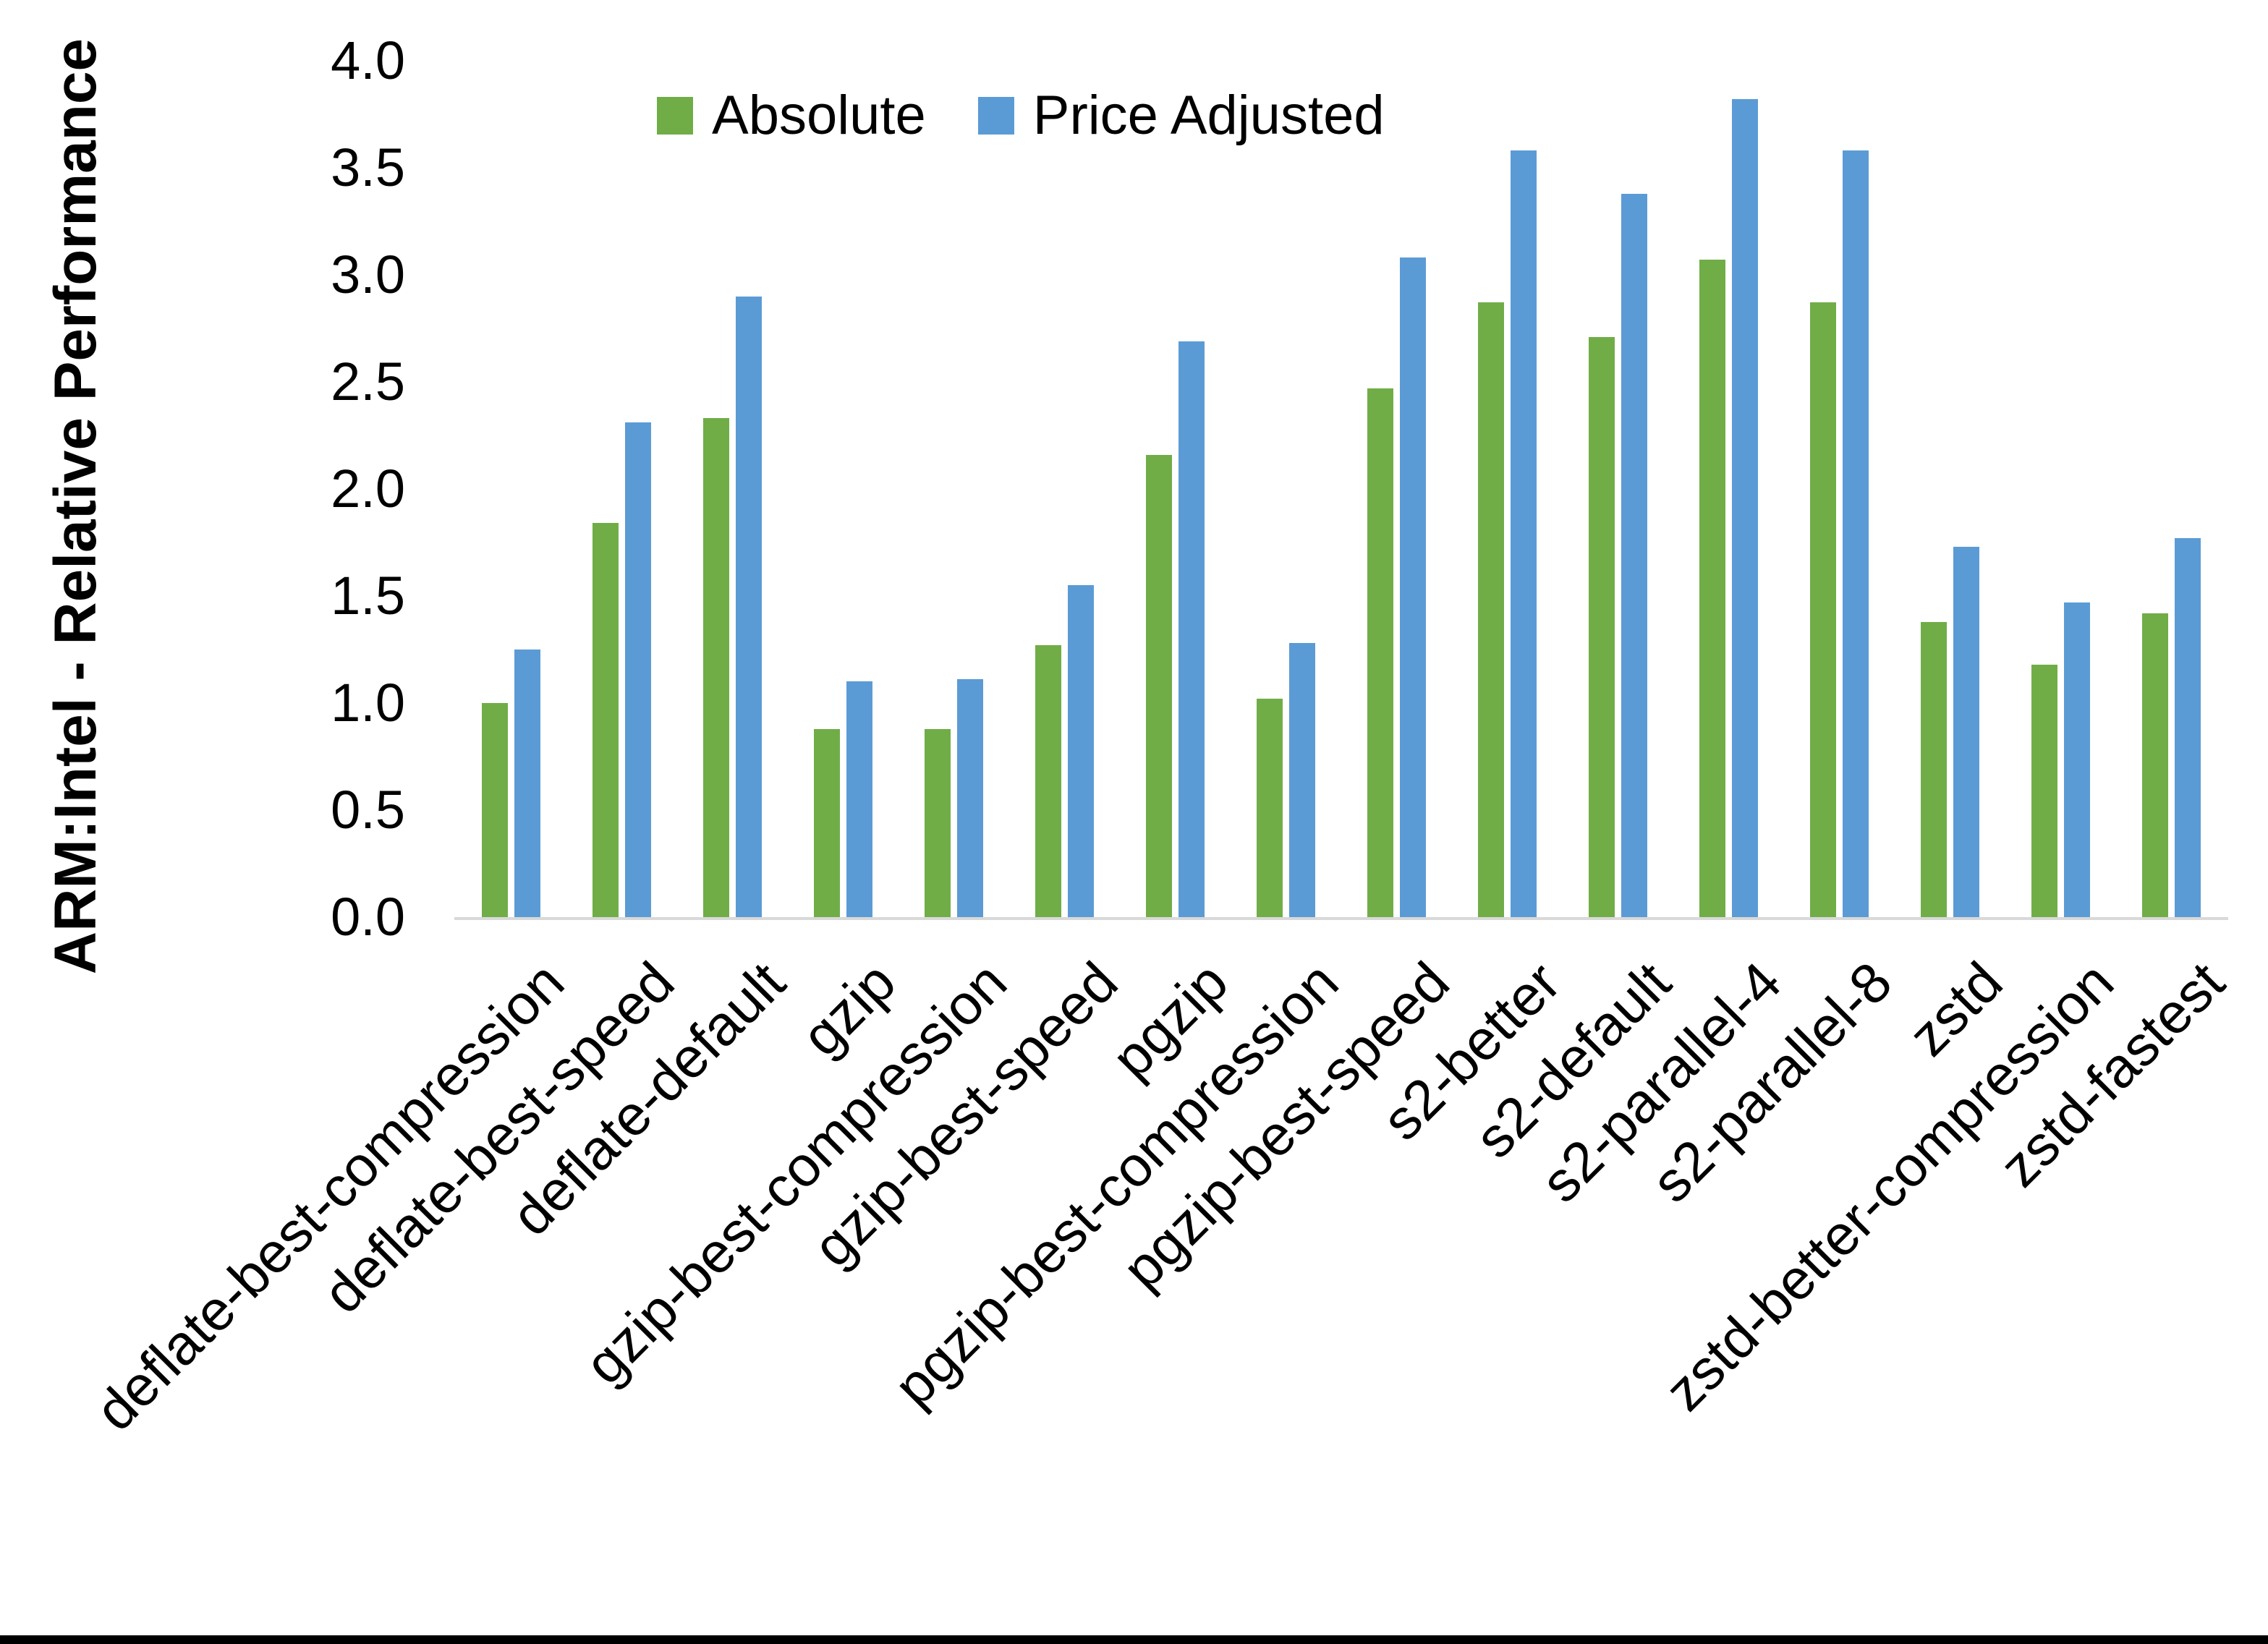  Describe the element at coordinates (368, 60) in the screenshot. I see `y-tick-label: 4.0` at that location.